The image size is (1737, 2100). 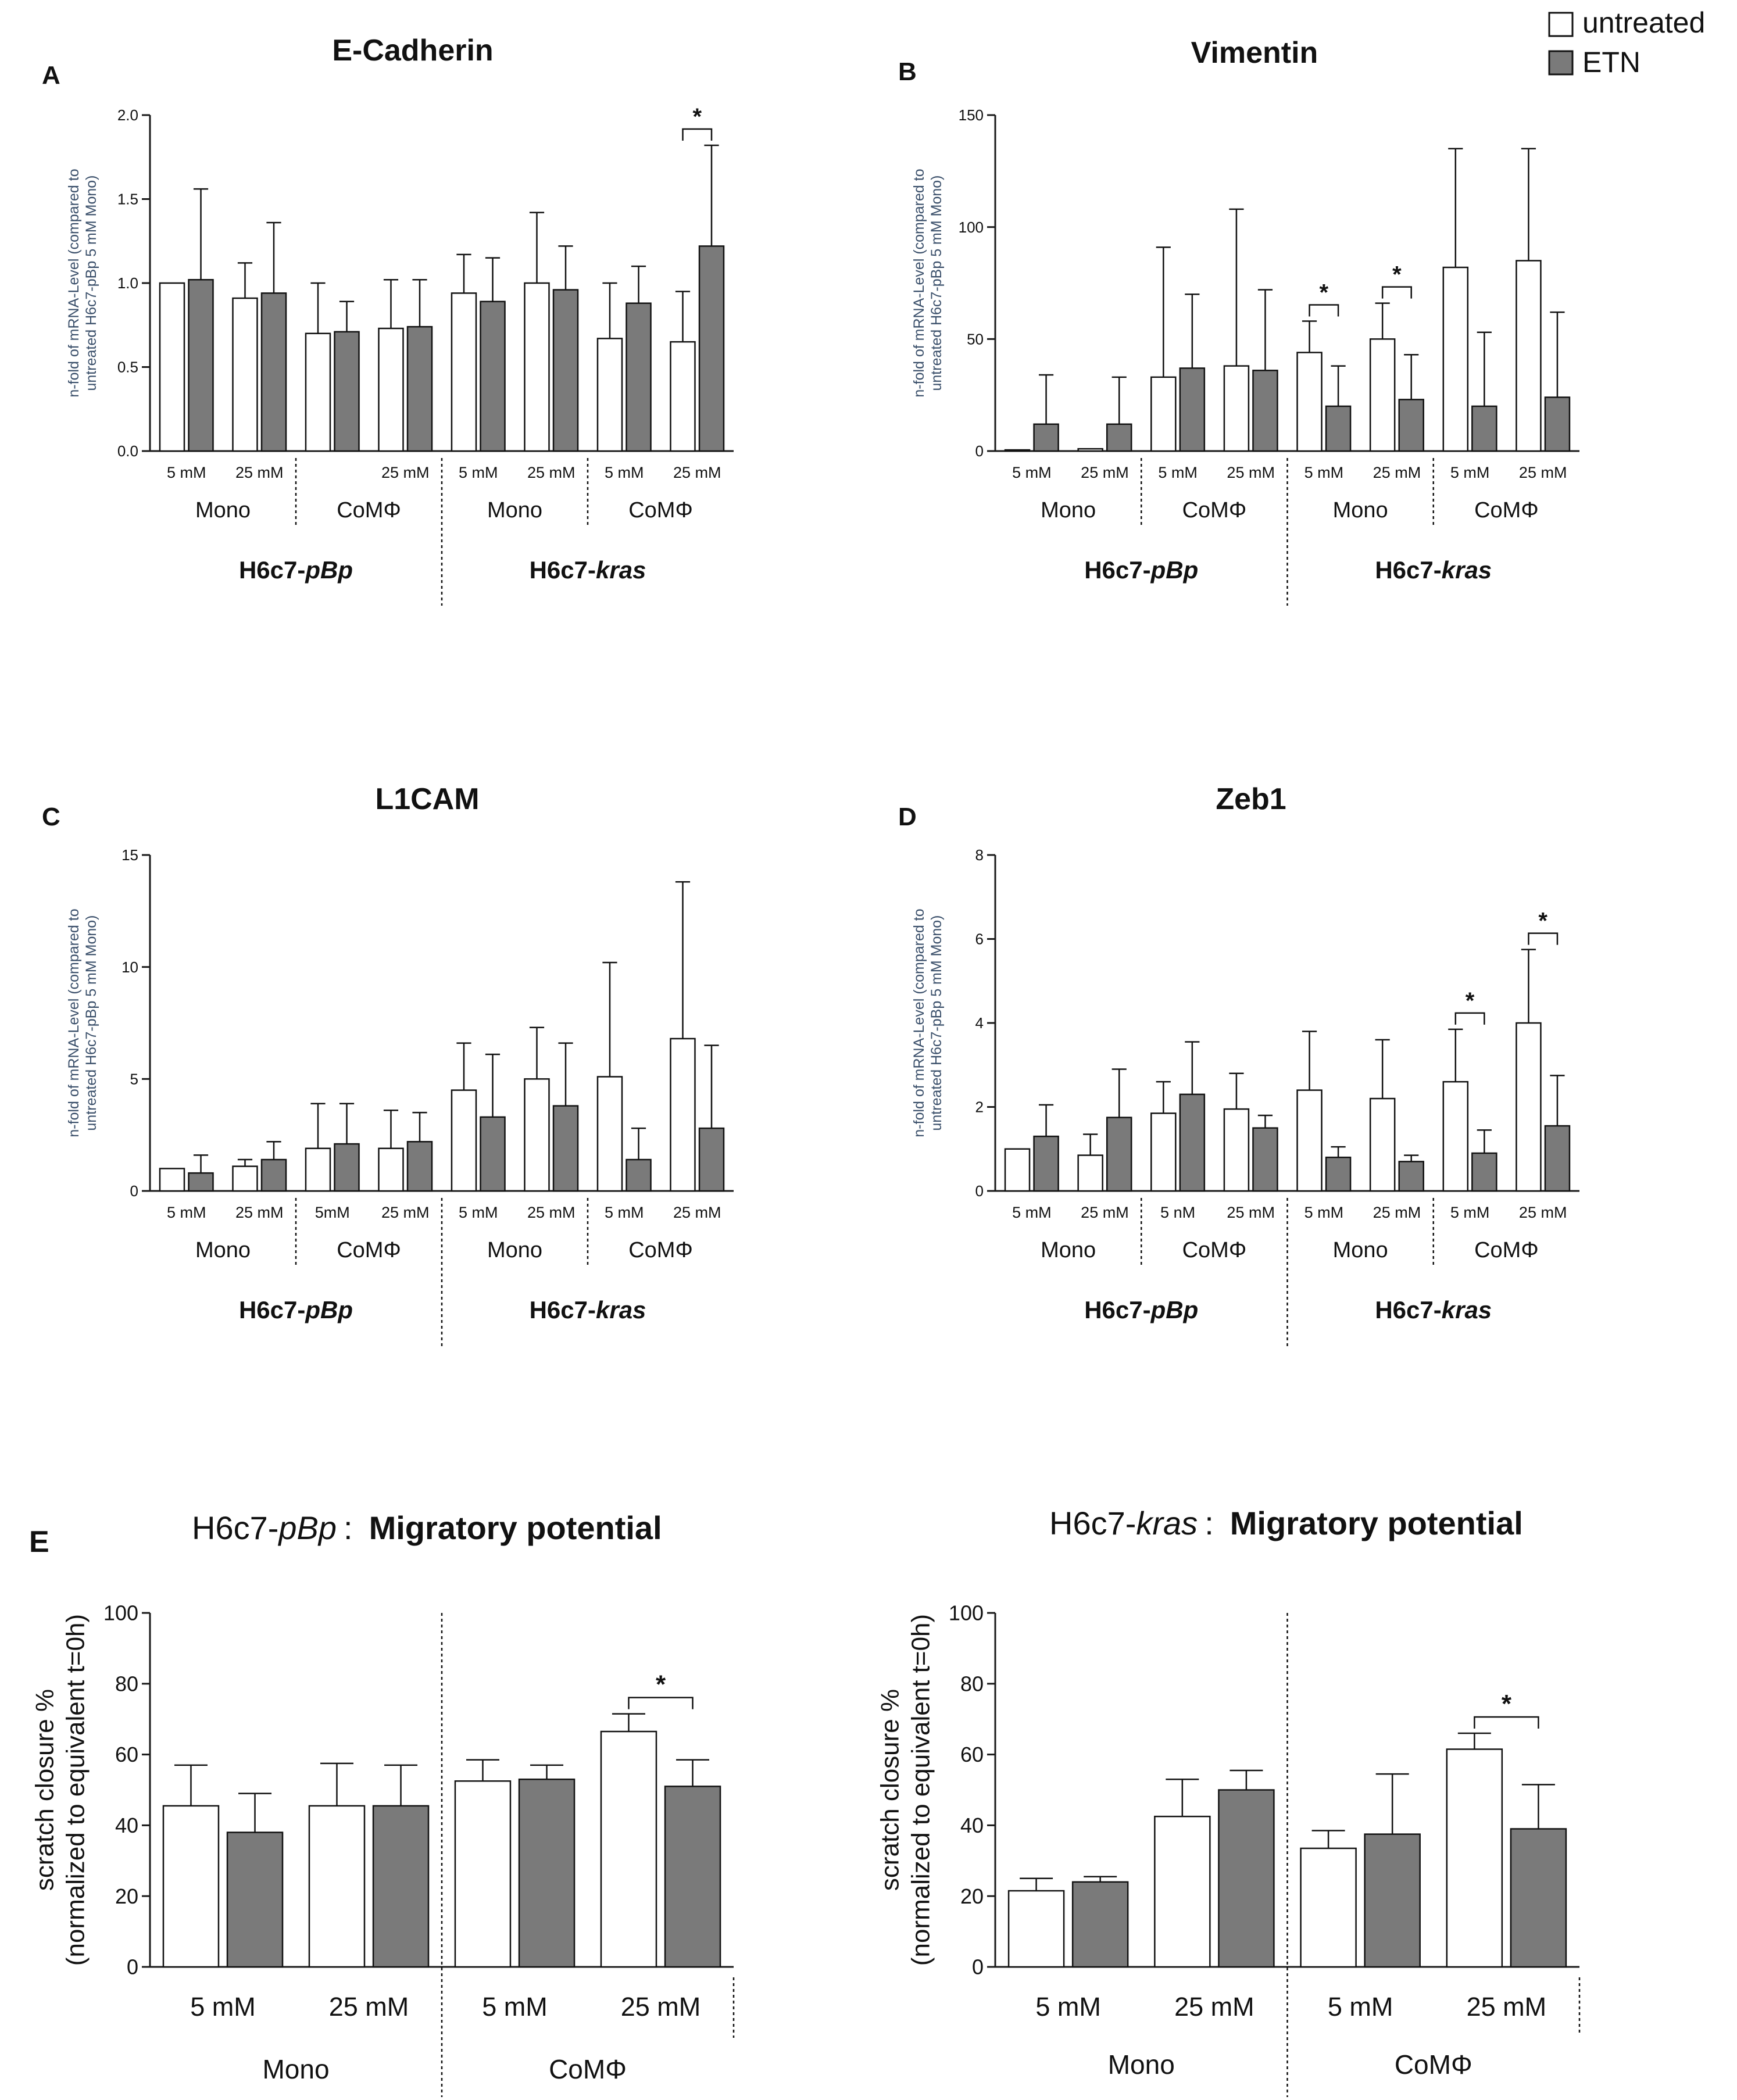 I want to click on y-axis-label: n-fold of mRNA-Level (compared to, so click(x=74, y=283).